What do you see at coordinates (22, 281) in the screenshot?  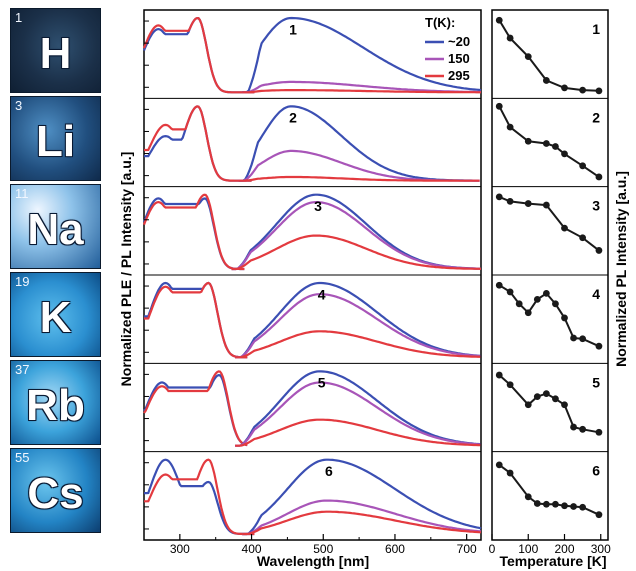 I see `atomic-number: 19` at bounding box center [22, 281].